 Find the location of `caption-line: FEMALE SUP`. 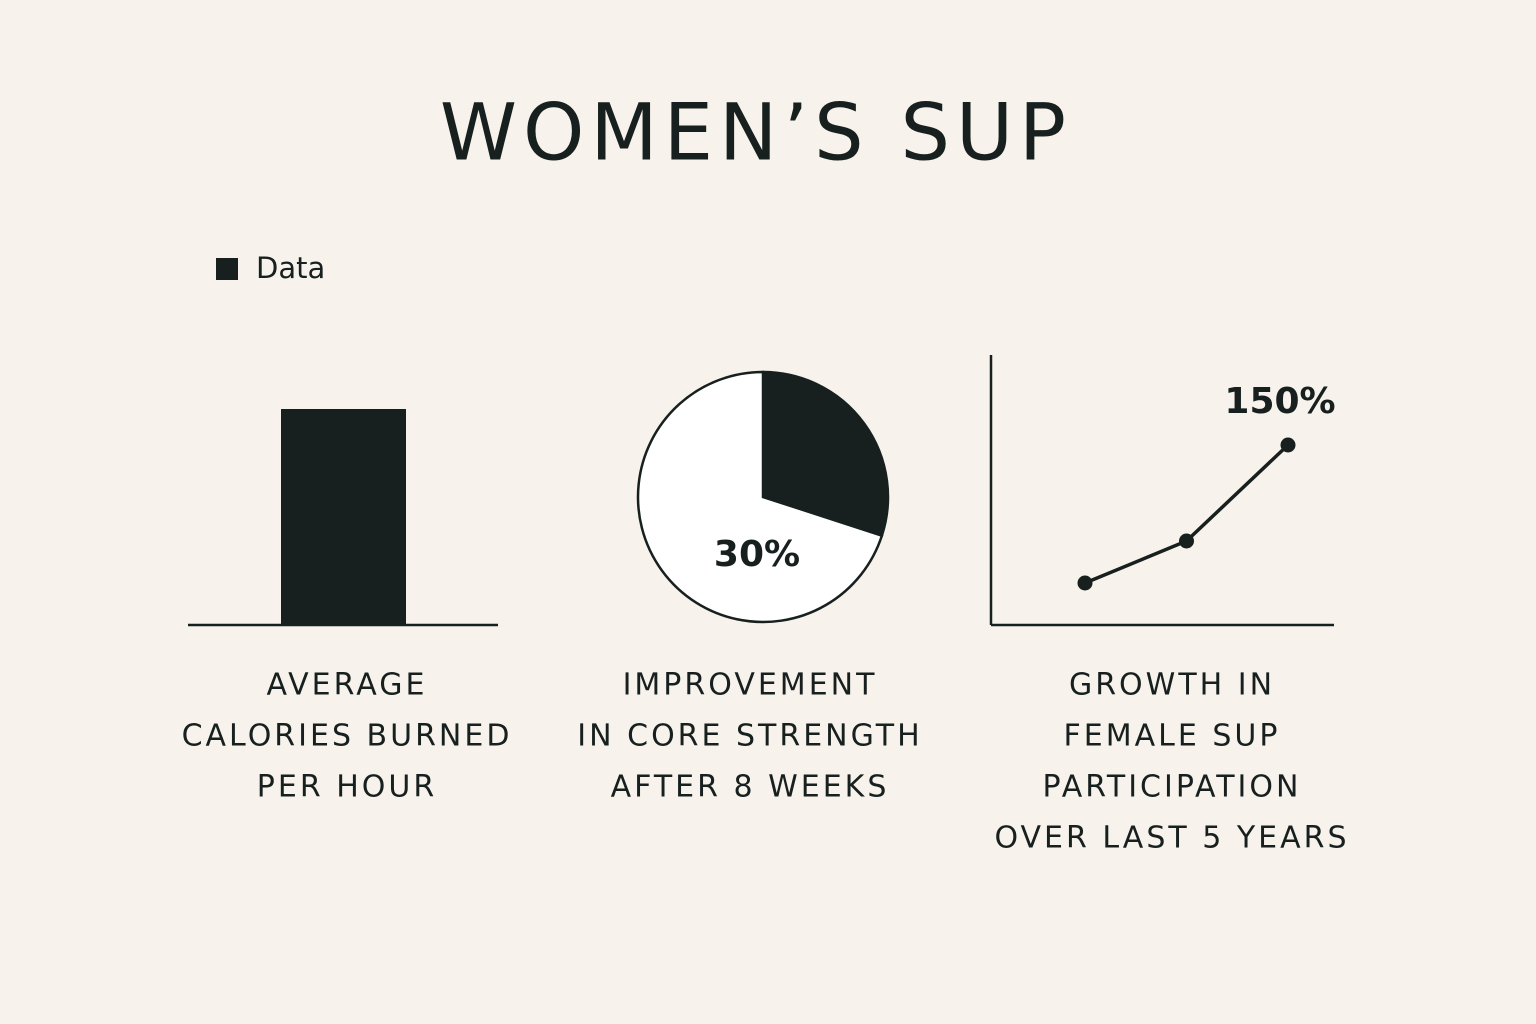

caption-line: FEMALE SUP is located at coordinates (1172, 736).